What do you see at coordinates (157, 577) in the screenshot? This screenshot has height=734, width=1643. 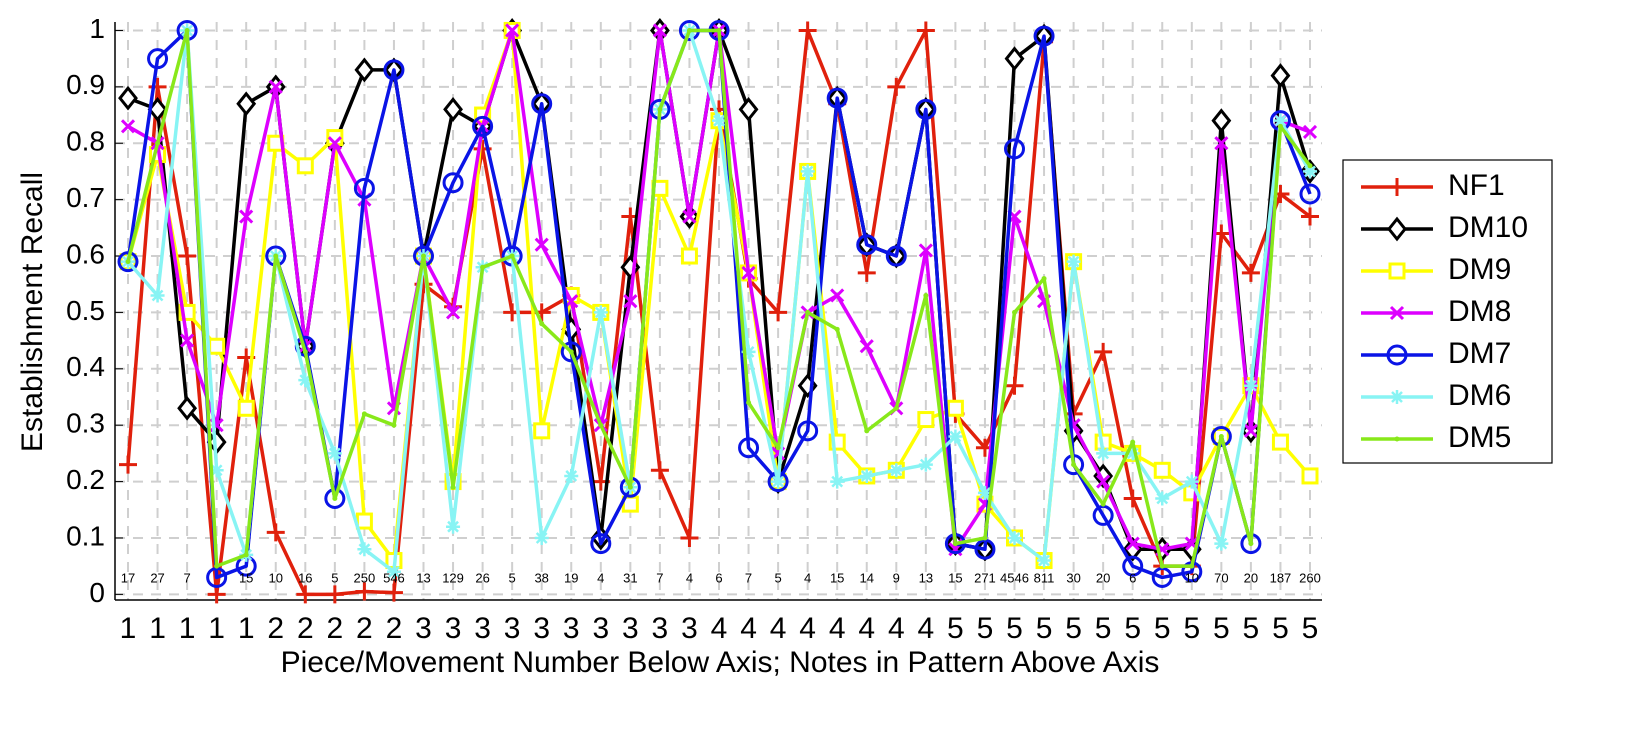 I see `annotation: 27` at bounding box center [157, 577].